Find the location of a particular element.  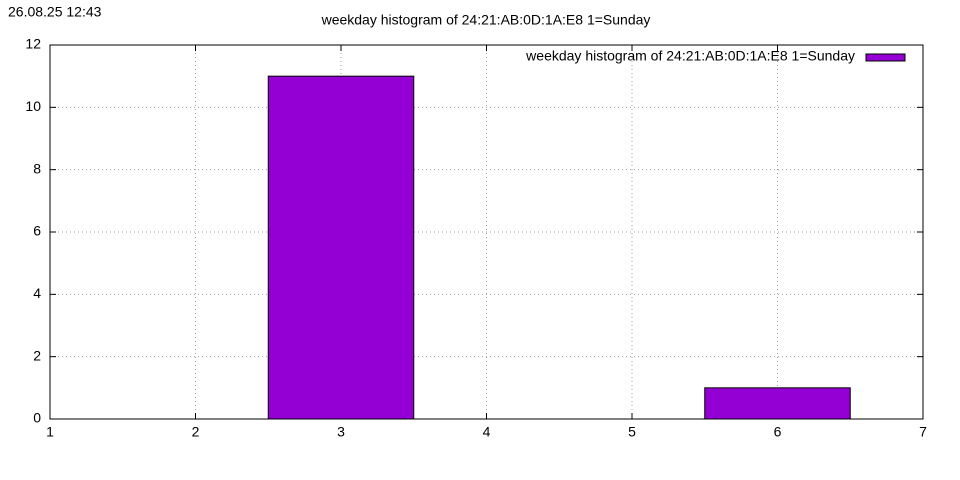

y-tick-label: 12 is located at coordinates (33, 44).